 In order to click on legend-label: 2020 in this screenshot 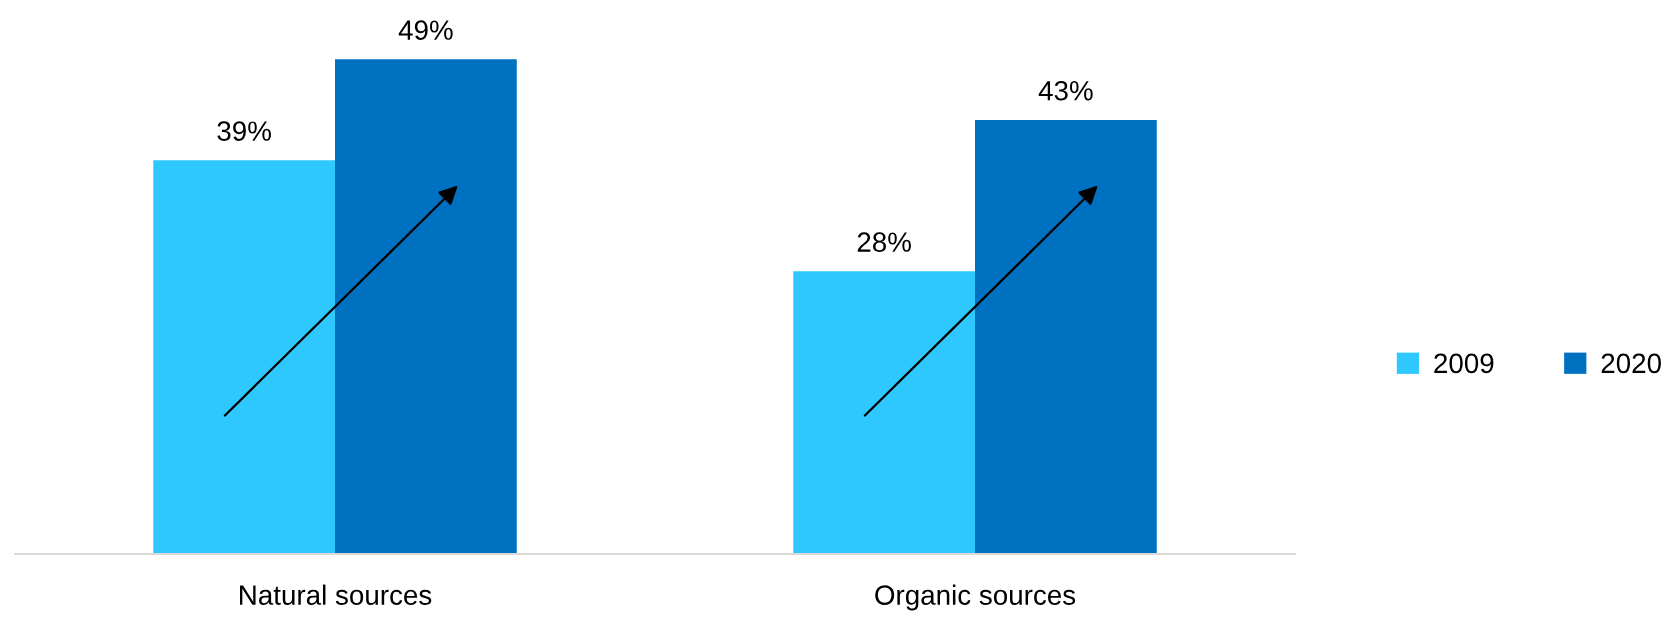, I will do `click(1631, 363)`.